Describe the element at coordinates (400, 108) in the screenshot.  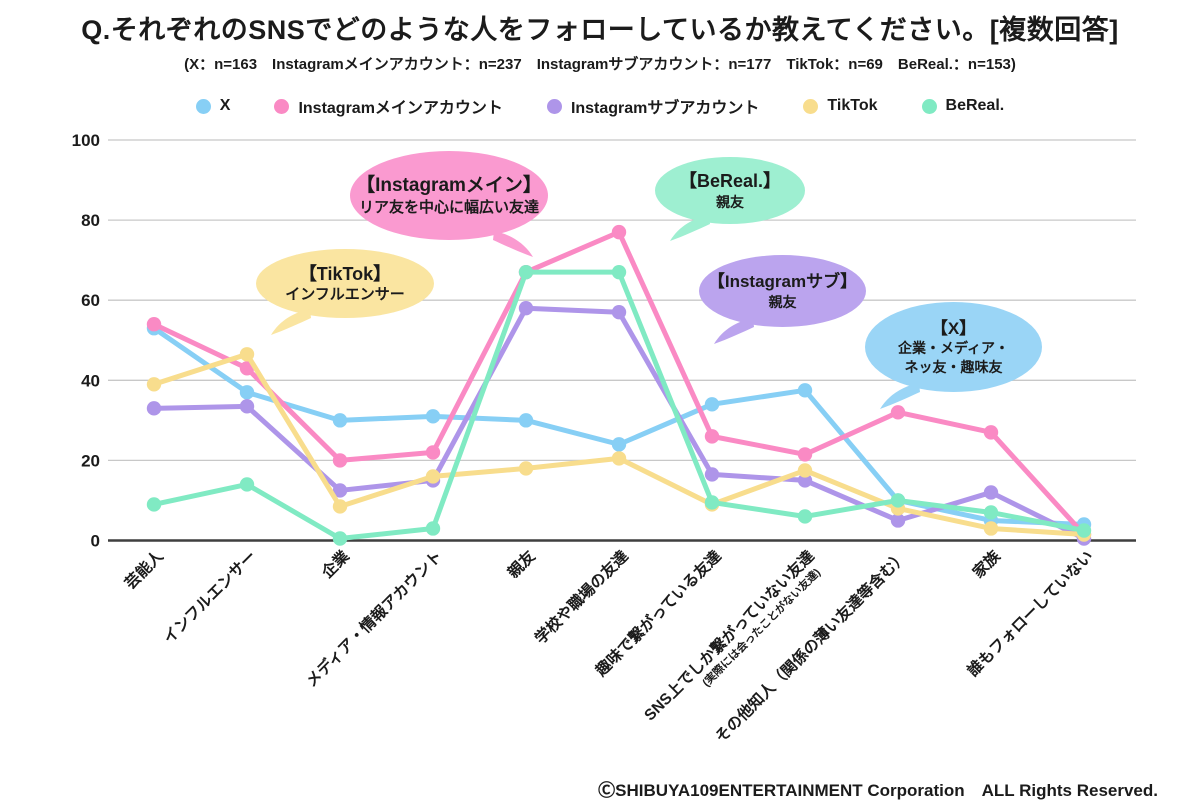
I see `legend-label: Instagramメインアカウント` at that location.